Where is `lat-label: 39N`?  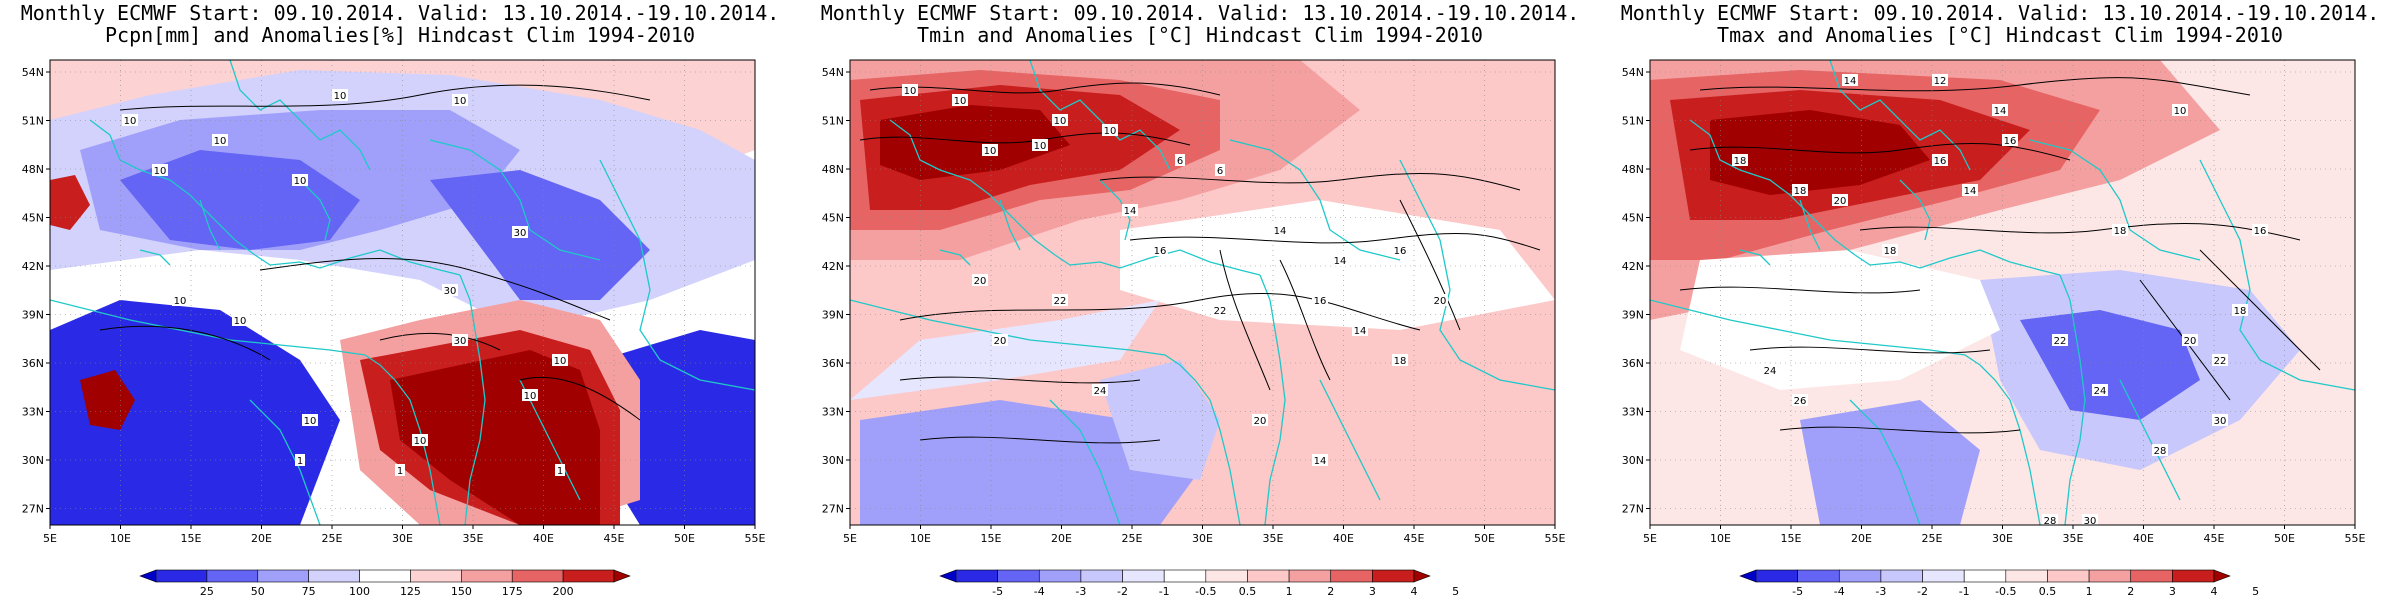 lat-label: 39N is located at coordinates (33, 315).